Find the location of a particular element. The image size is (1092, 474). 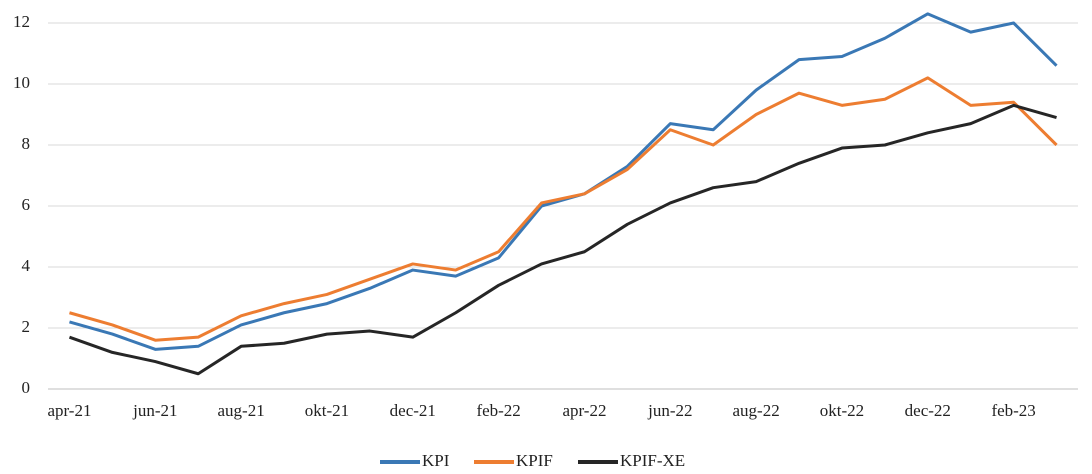

y-tick-label: 2 is located at coordinates (26, 326).